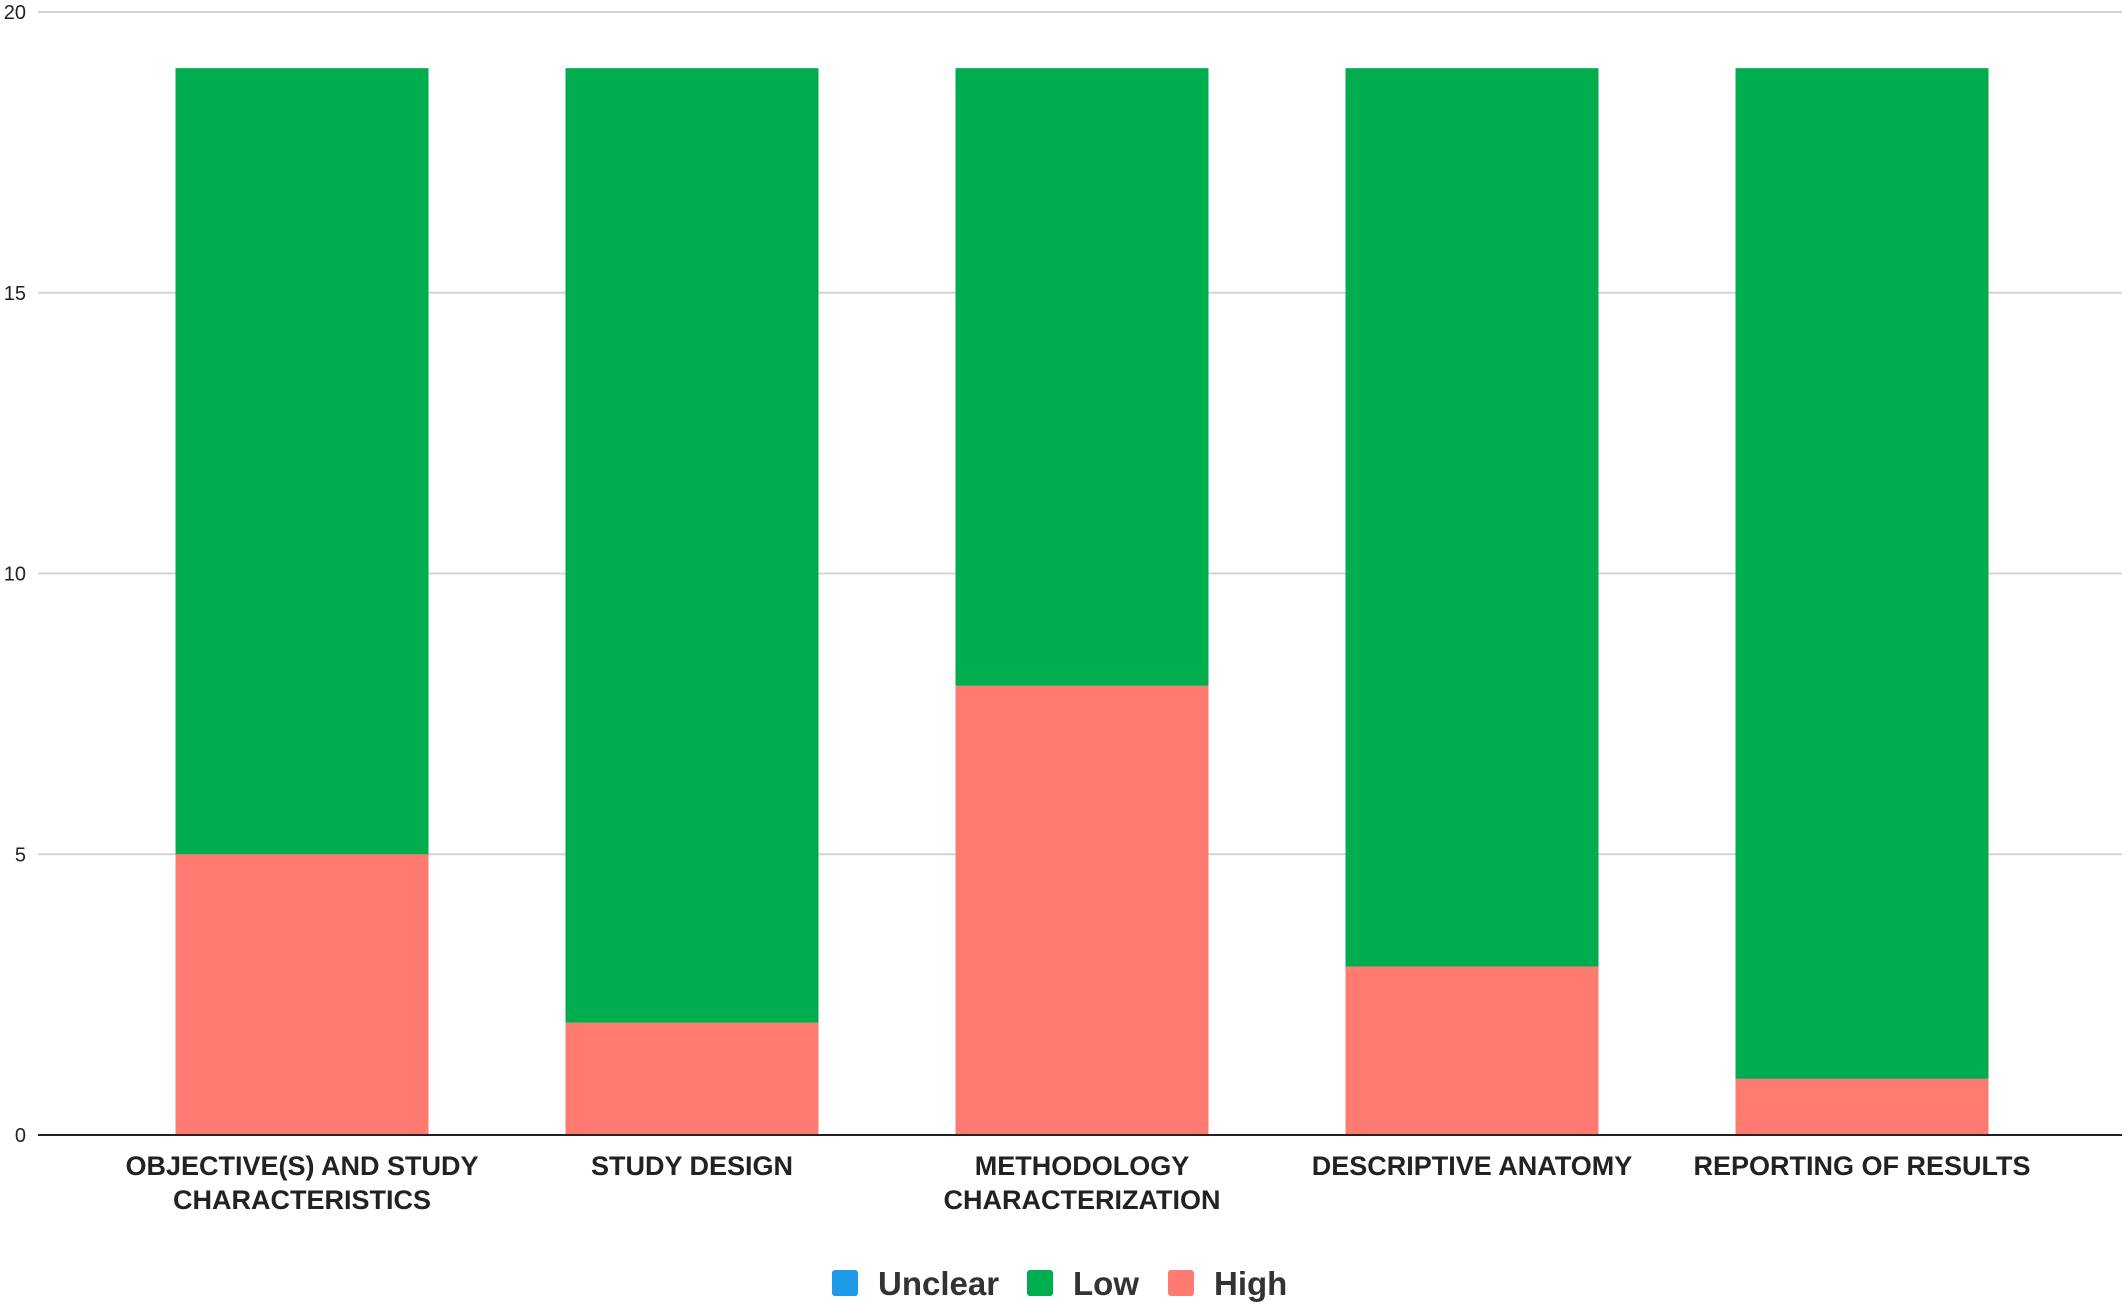 The image size is (2128, 1304). Describe the element at coordinates (1181, 1283) in the screenshot. I see `legend-swatch-high` at that location.